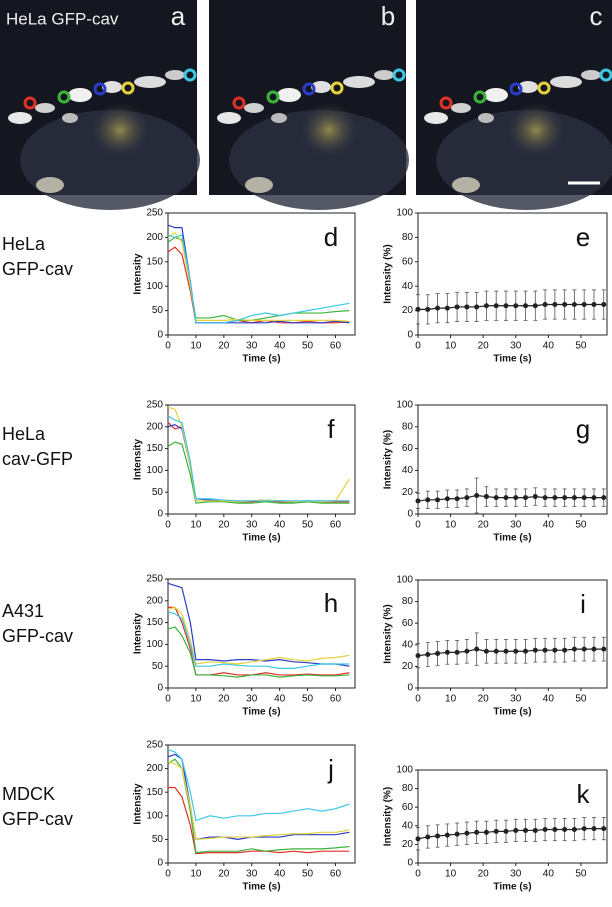 This screenshot has width=612, height=907. What do you see at coordinates (280, 525) in the screenshot?
I see `x-tick-label: 40` at bounding box center [280, 525].